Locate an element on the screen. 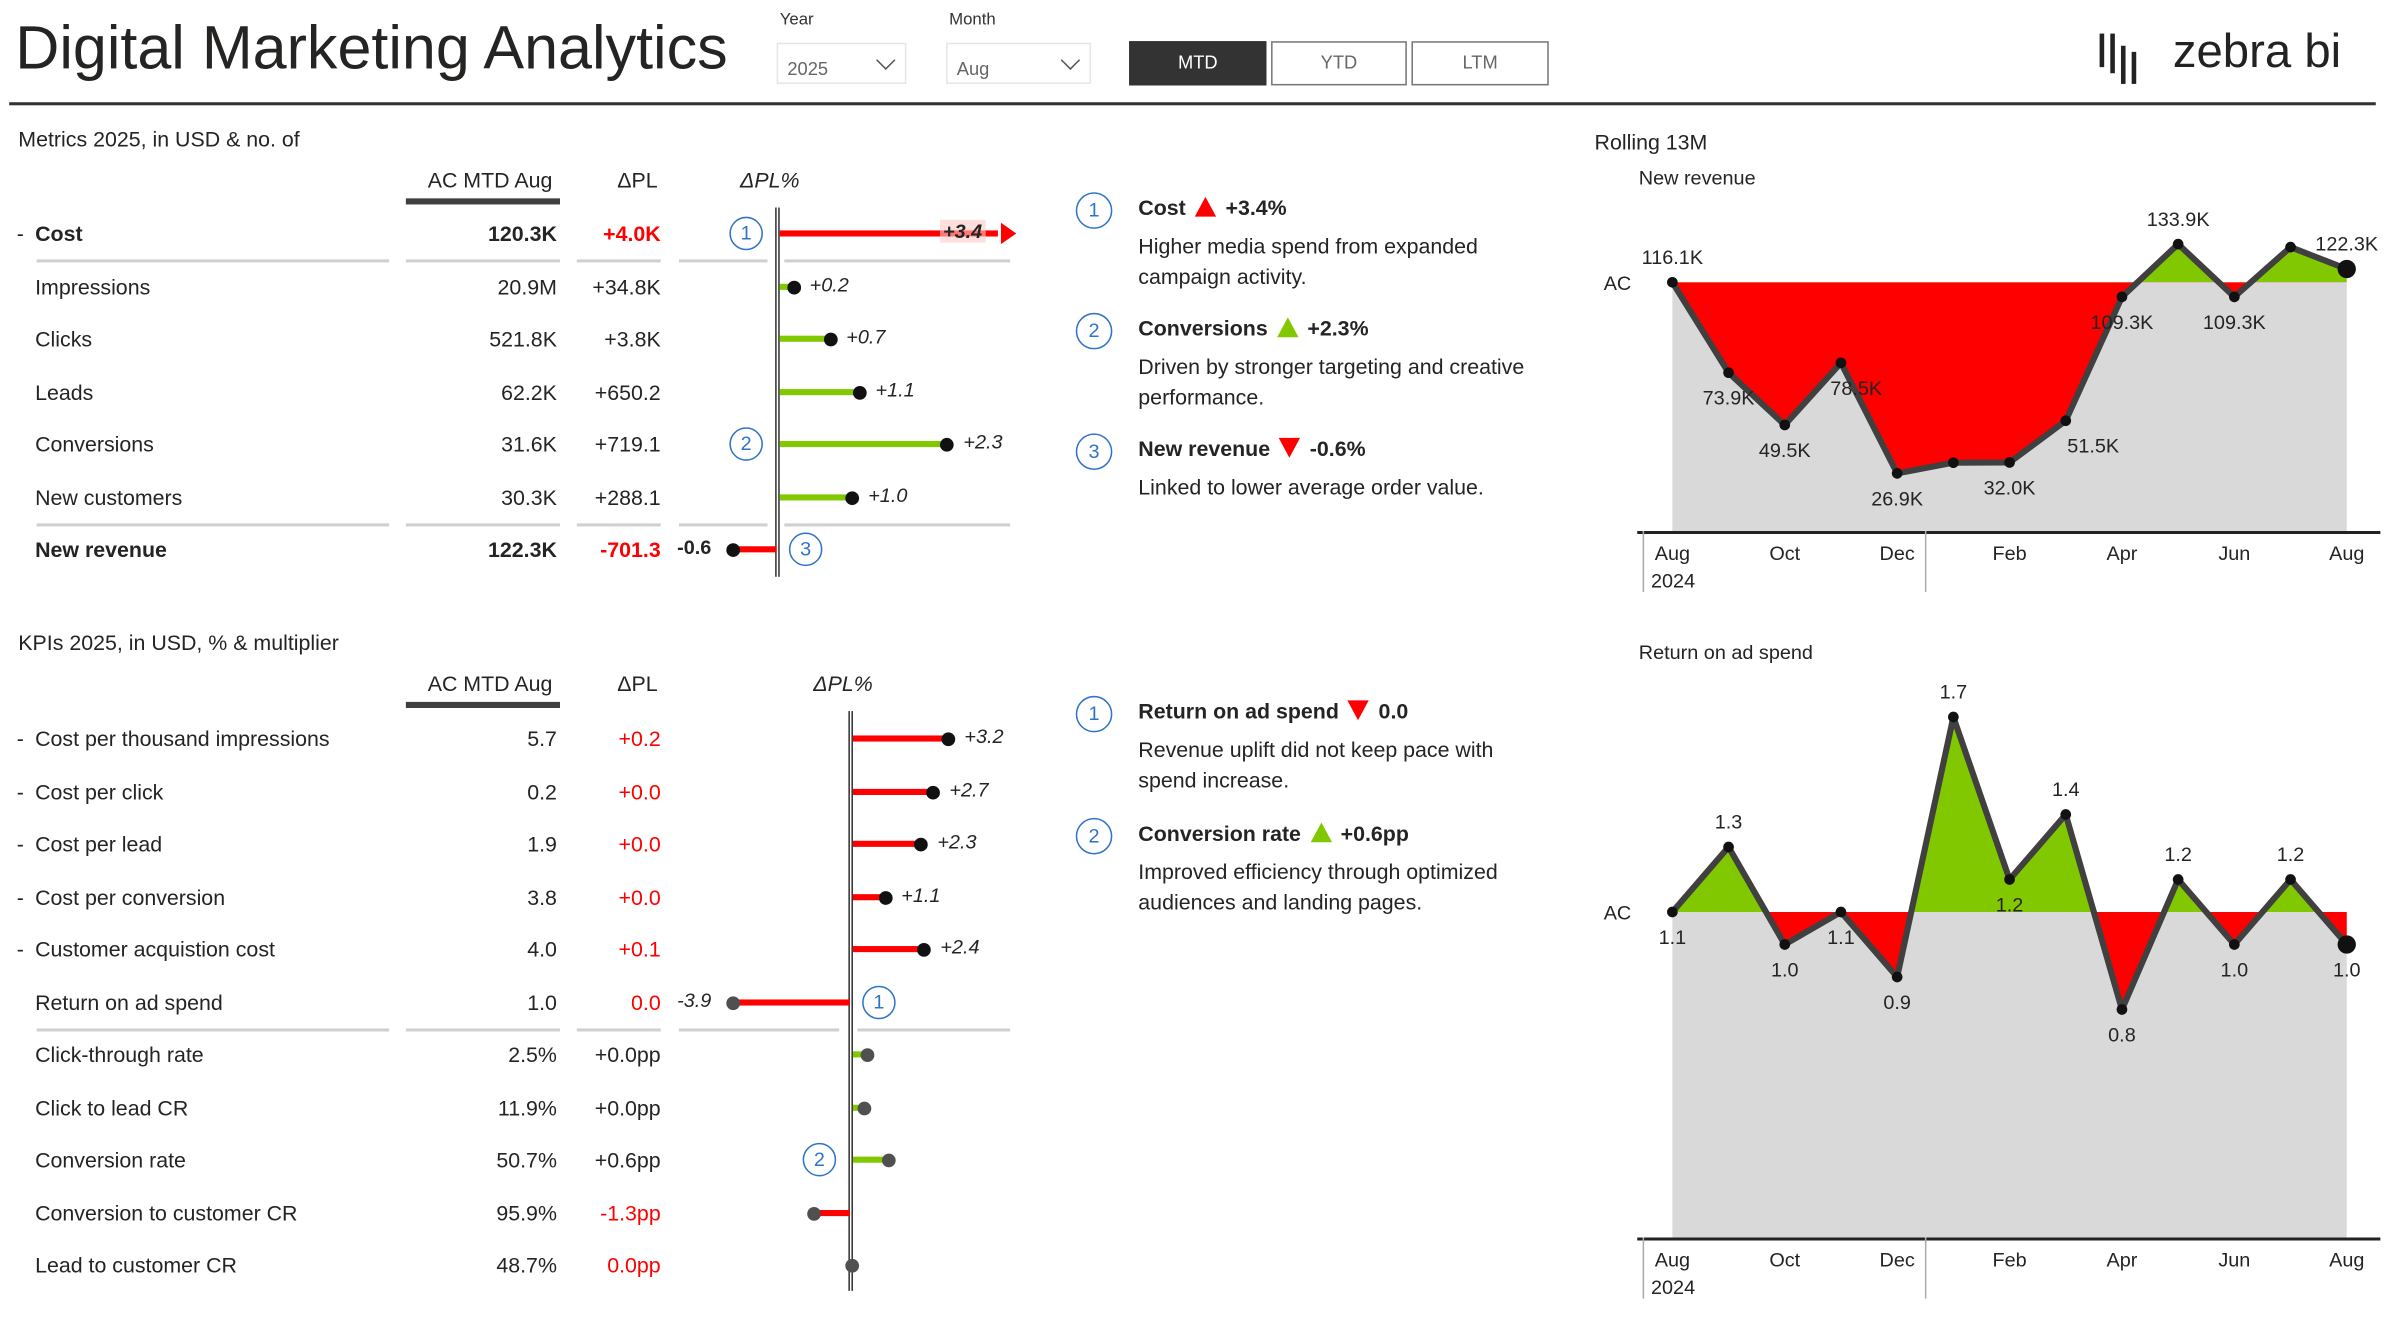 This screenshot has height=1343, width=2388. data-label: 78.5K is located at coordinates (1856, 389).